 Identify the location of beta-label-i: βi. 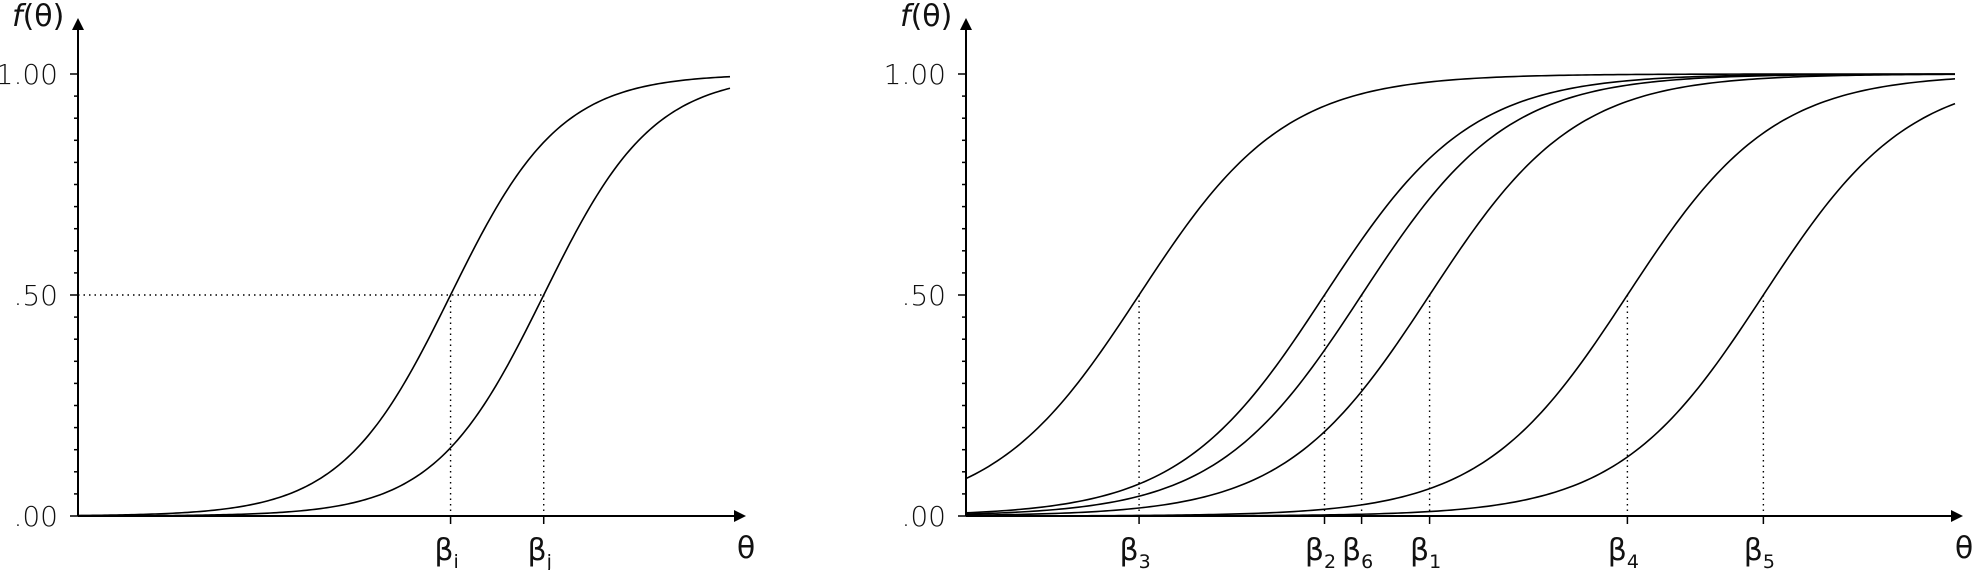
(446, 551).